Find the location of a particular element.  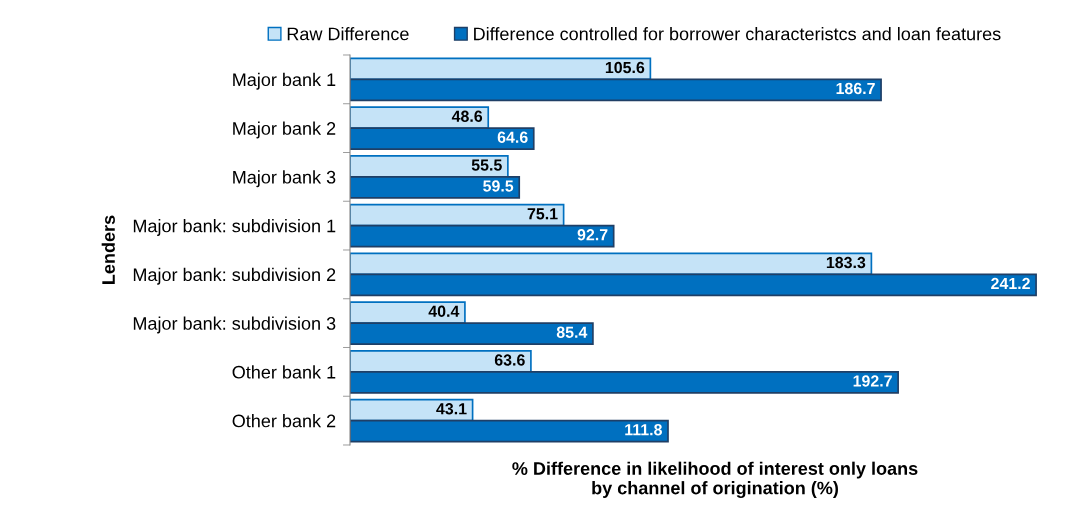

data-label: 111.8 is located at coordinates (643, 430).